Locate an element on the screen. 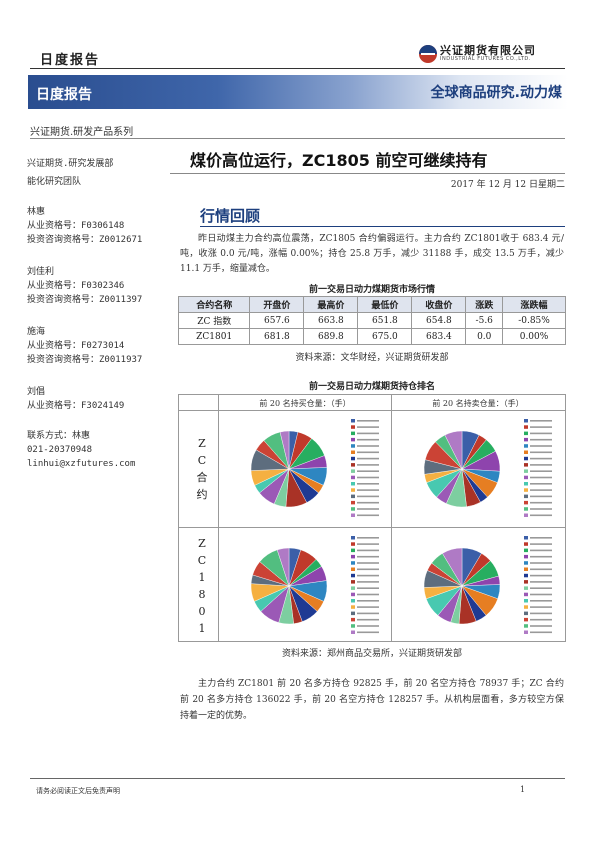  table-cell: 0.00% is located at coordinates (534, 336).